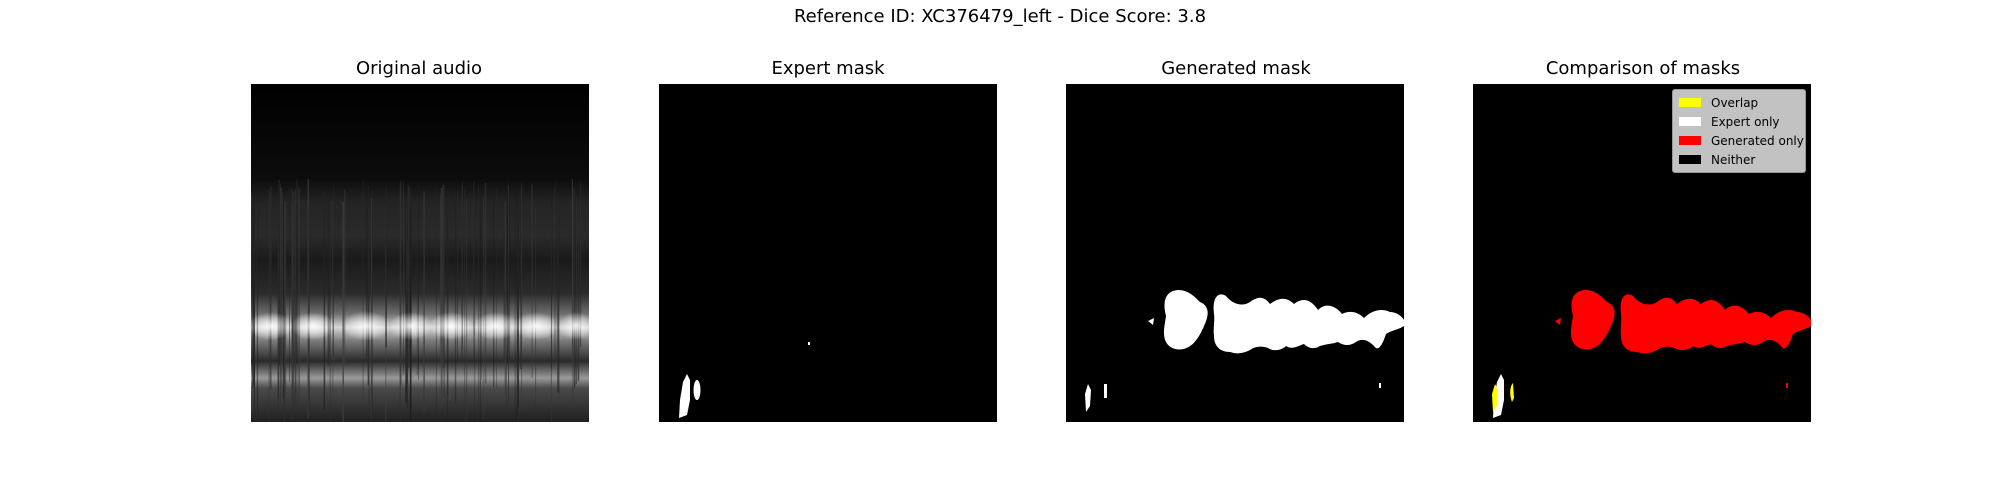  Describe the element at coordinates (1690, 140) in the screenshot. I see `legend-swatch-generated-only` at that location.